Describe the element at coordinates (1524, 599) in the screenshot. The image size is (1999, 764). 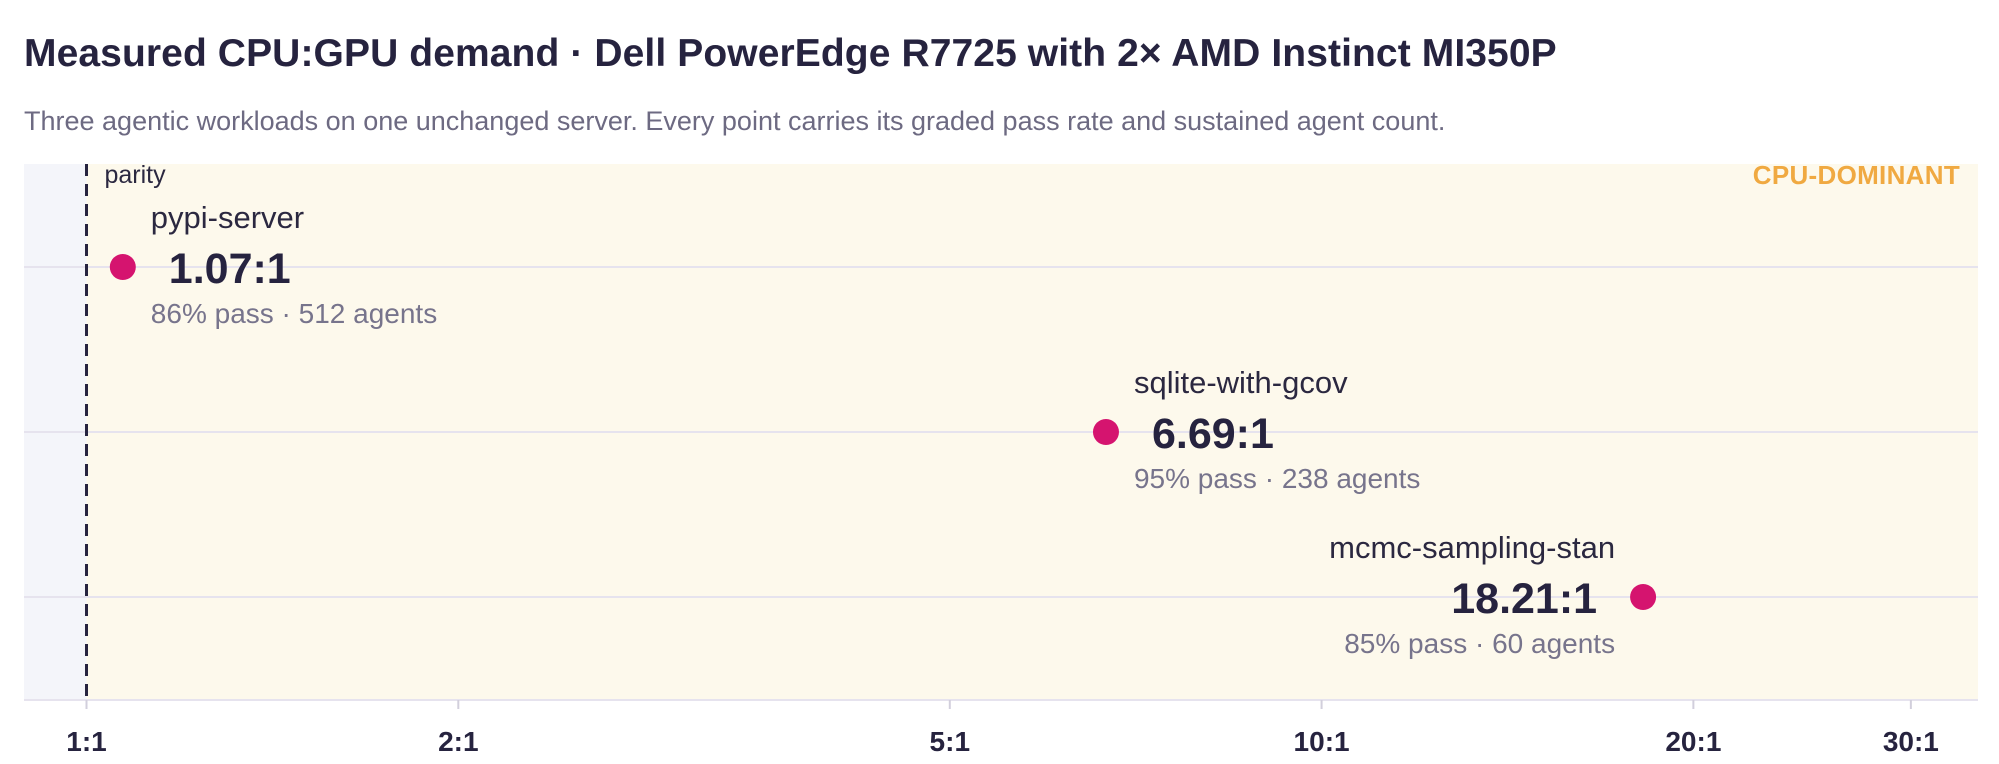
I see `point-ratio-2: 18.21:1` at that location.